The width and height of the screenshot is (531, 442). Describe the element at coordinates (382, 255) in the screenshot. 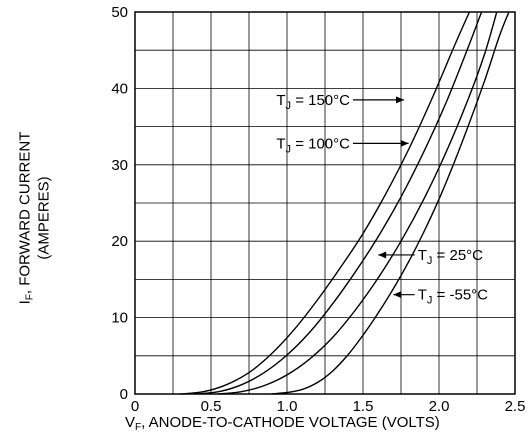

I see `series-arrowhead-25°C` at that location.